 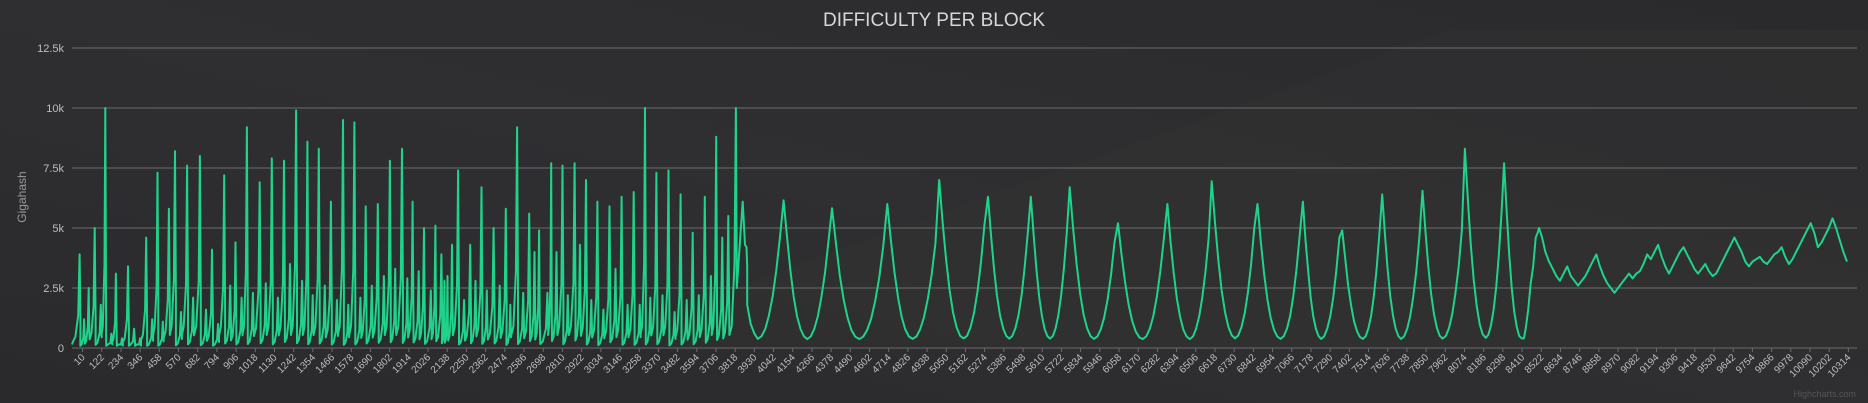 I want to click on y-tick-label: 10k, so click(x=55, y=109).